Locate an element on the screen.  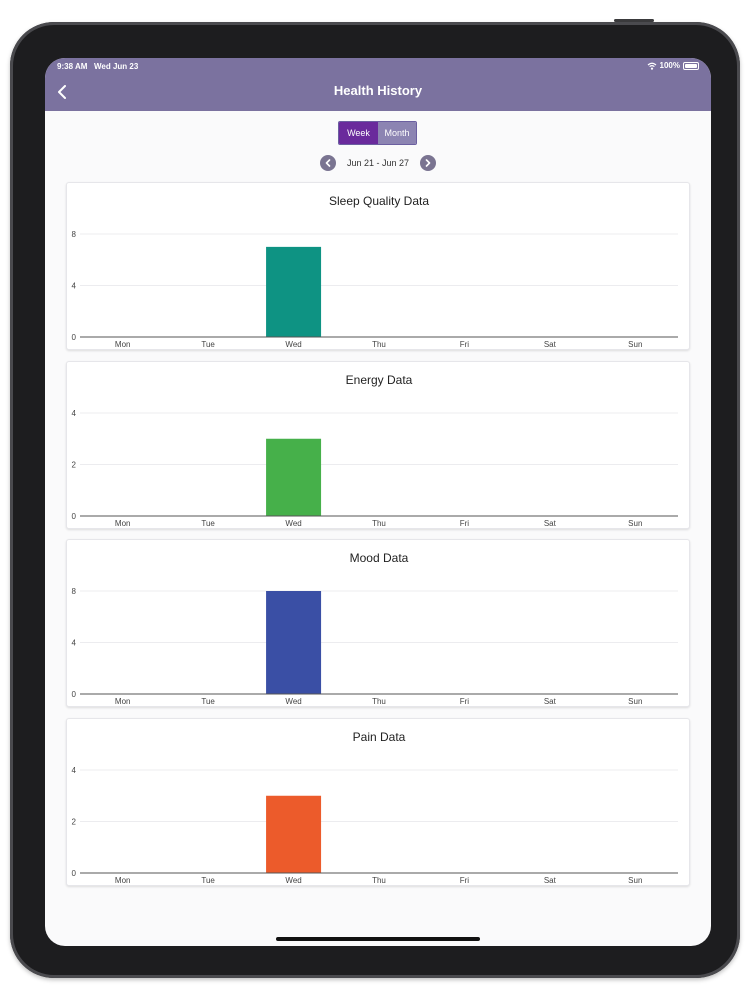
wifi-icon is located at coordinates (651, 66).